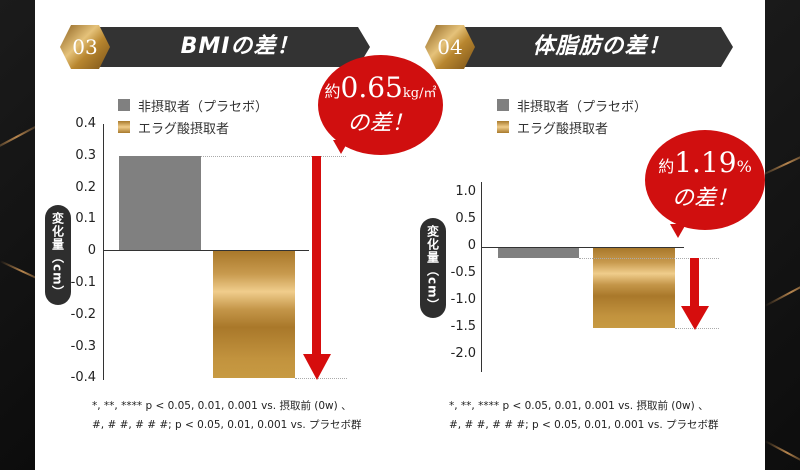 The image size is (800, 470). What do you see at coordinates (463, 353) in the screenshot?
I see `y-tick: -2.0` at bounding box center [463, 353].